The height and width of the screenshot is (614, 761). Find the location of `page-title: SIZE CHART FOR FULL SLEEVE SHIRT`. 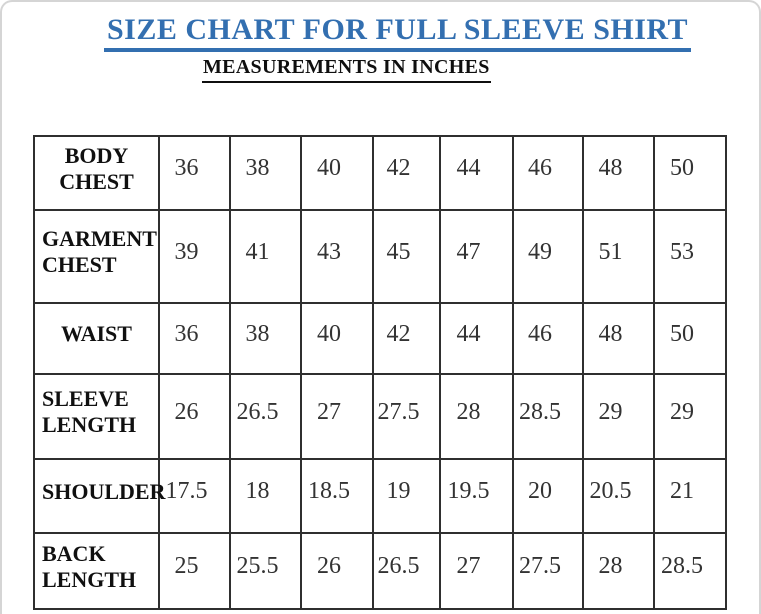

page-title: SIZE CHART FOR FULL SLEEVE SHIRT is located at coordinates (398, 33).